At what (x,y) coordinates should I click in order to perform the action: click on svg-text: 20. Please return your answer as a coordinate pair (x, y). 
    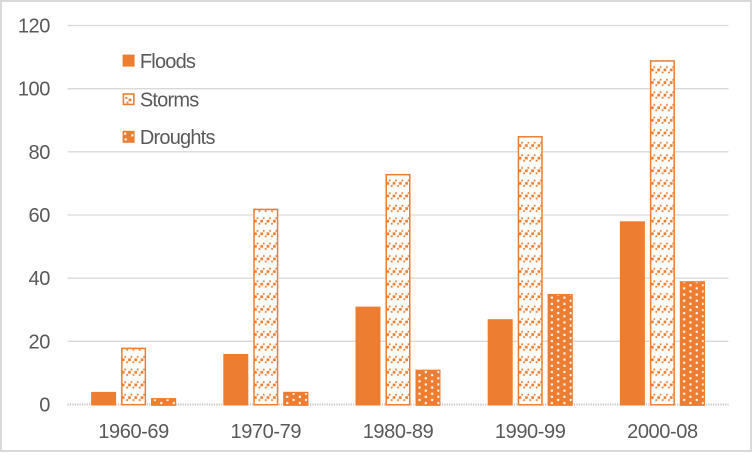
    Looking at the image, I should click on (40, 342).